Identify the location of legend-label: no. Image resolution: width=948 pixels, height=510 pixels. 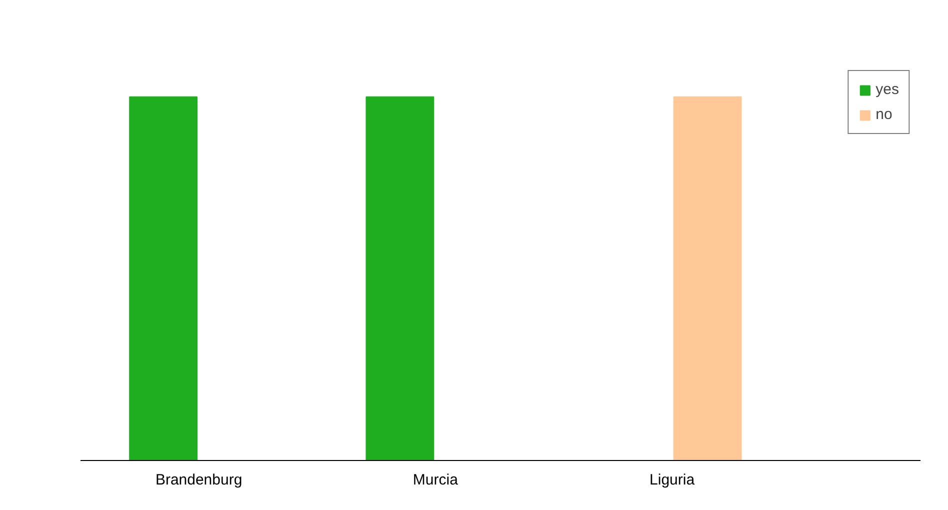
(885, 114).